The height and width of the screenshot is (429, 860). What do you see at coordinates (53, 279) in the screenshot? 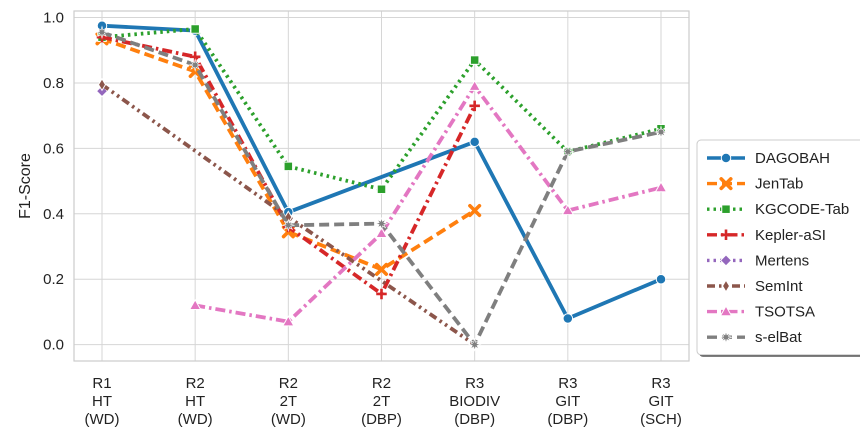
I see `y-tick-label: 0.2` at bounding box center [53, 279].